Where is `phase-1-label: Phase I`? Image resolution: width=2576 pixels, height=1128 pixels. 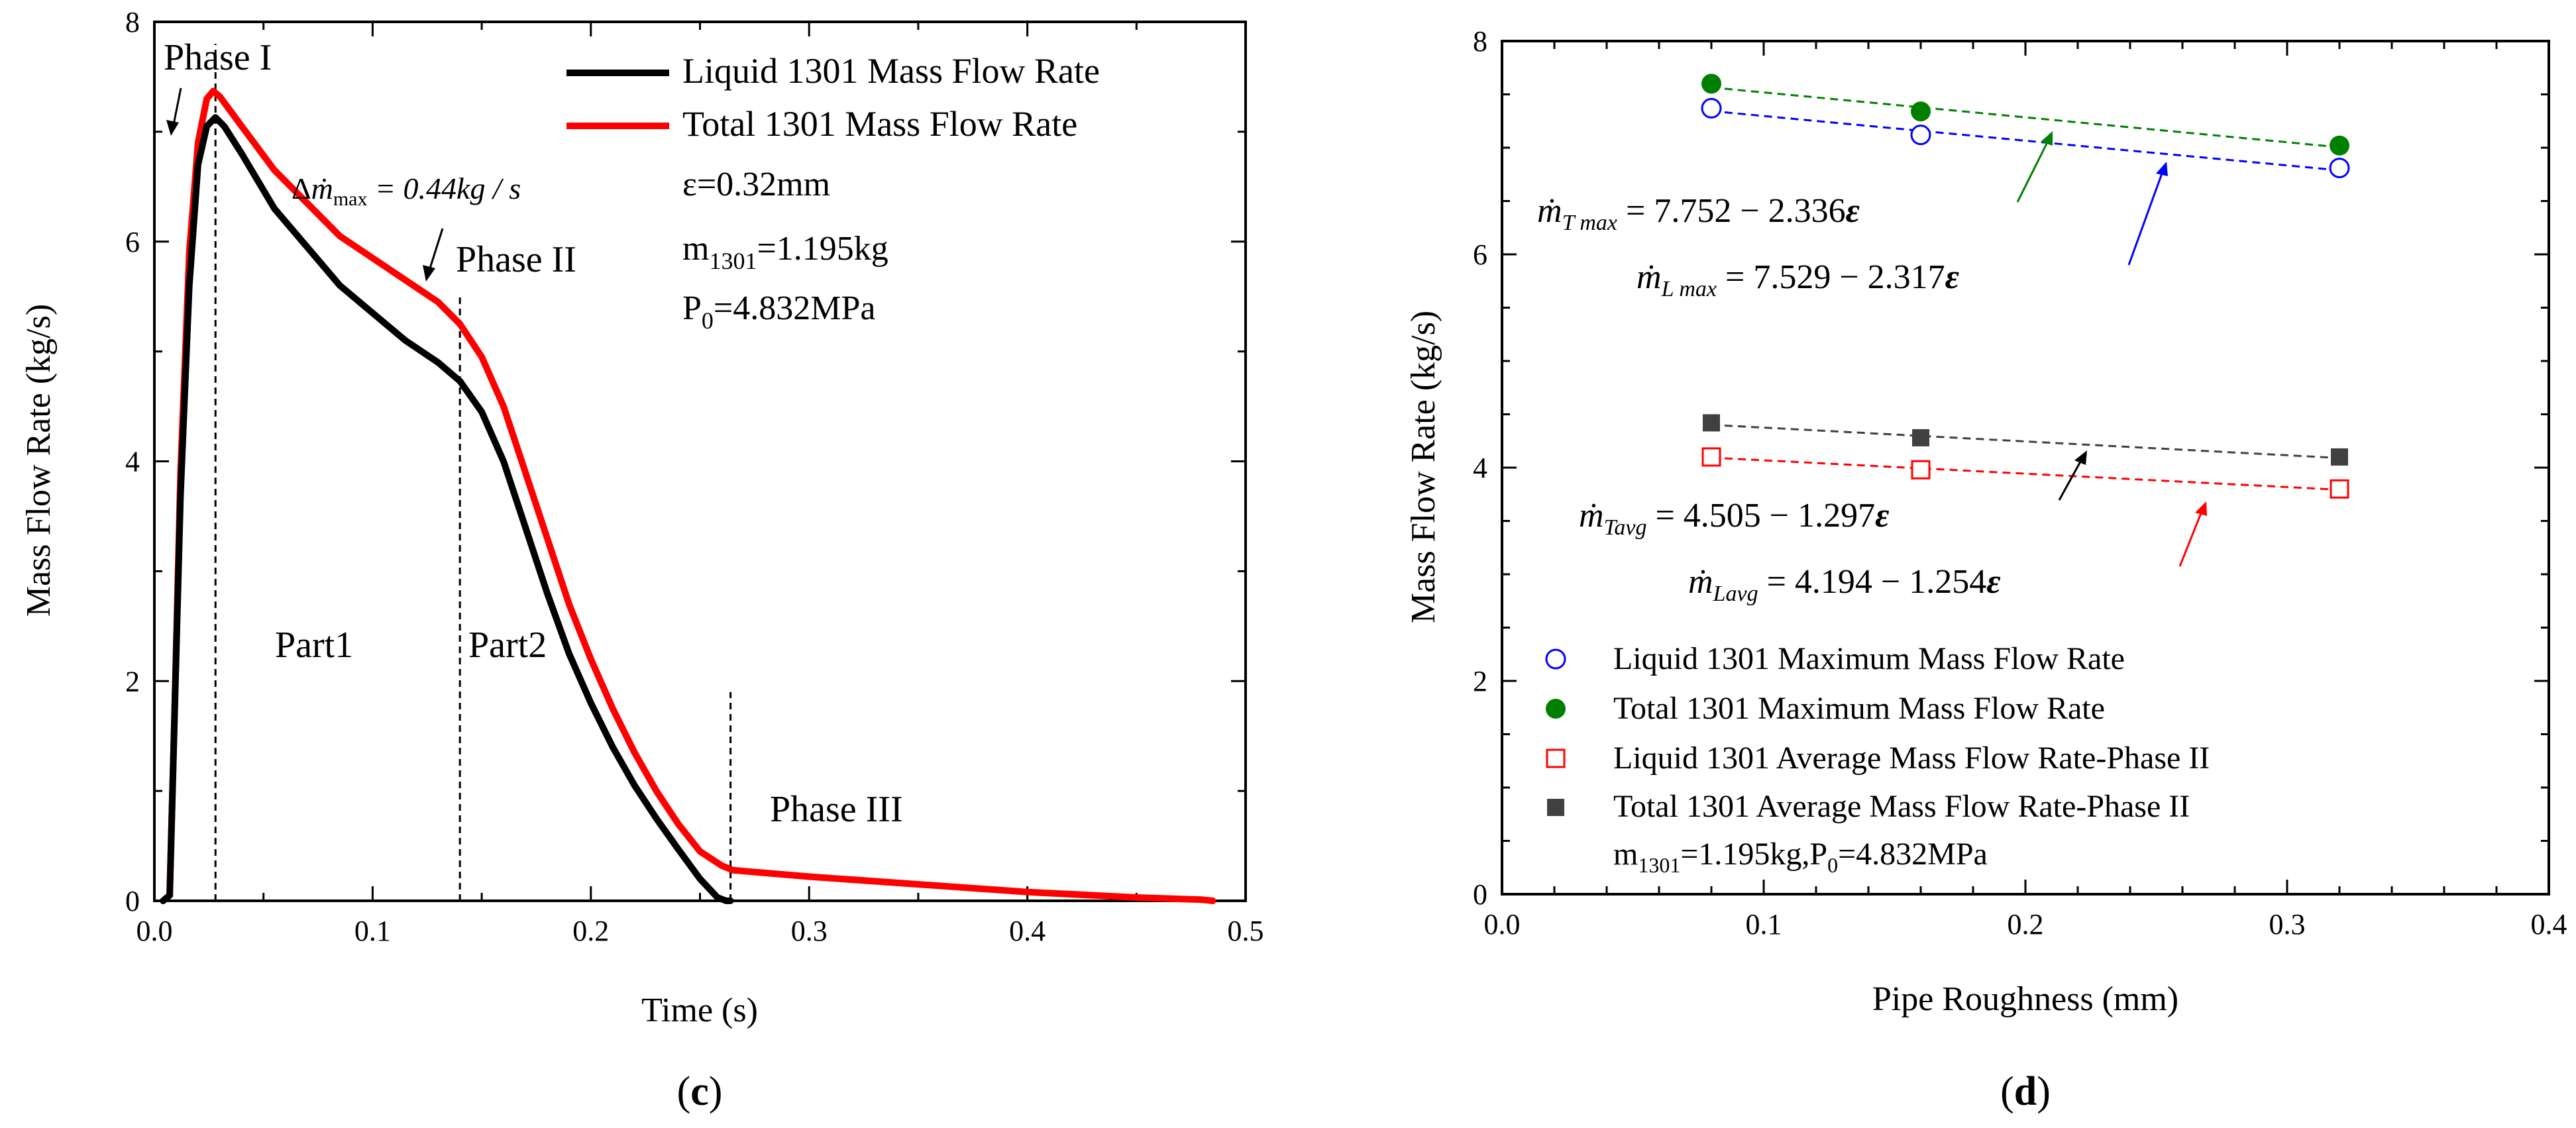
phase-1-label: Phase I is located at coordinates (218, 58).